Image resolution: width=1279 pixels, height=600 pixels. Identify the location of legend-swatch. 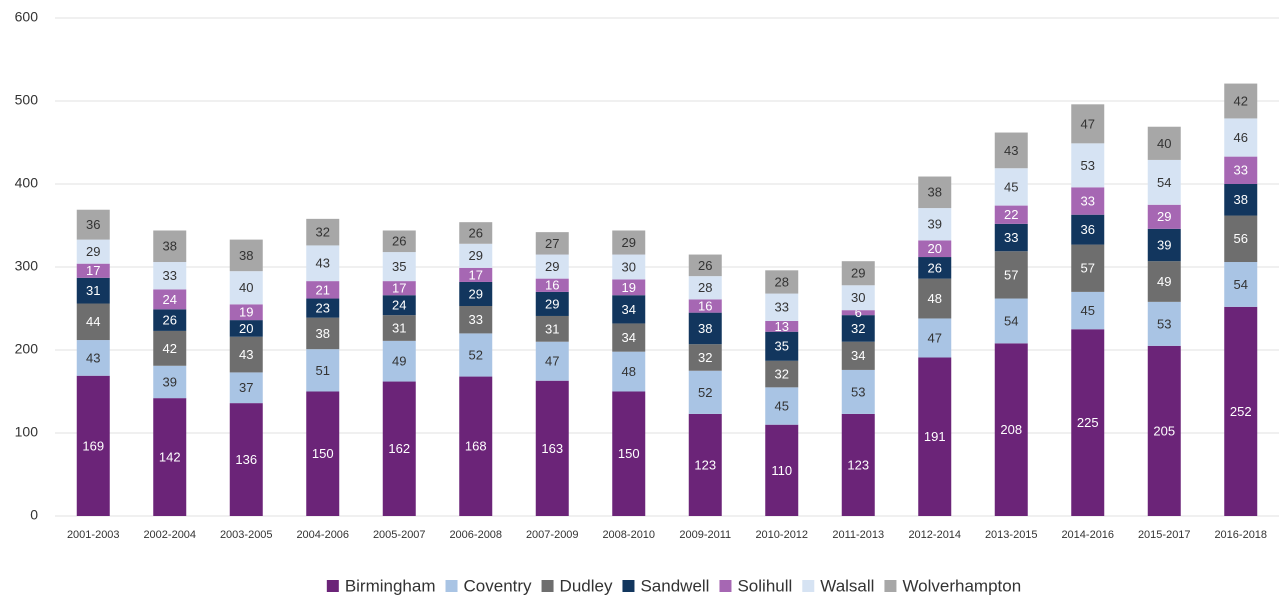
(890, 586).